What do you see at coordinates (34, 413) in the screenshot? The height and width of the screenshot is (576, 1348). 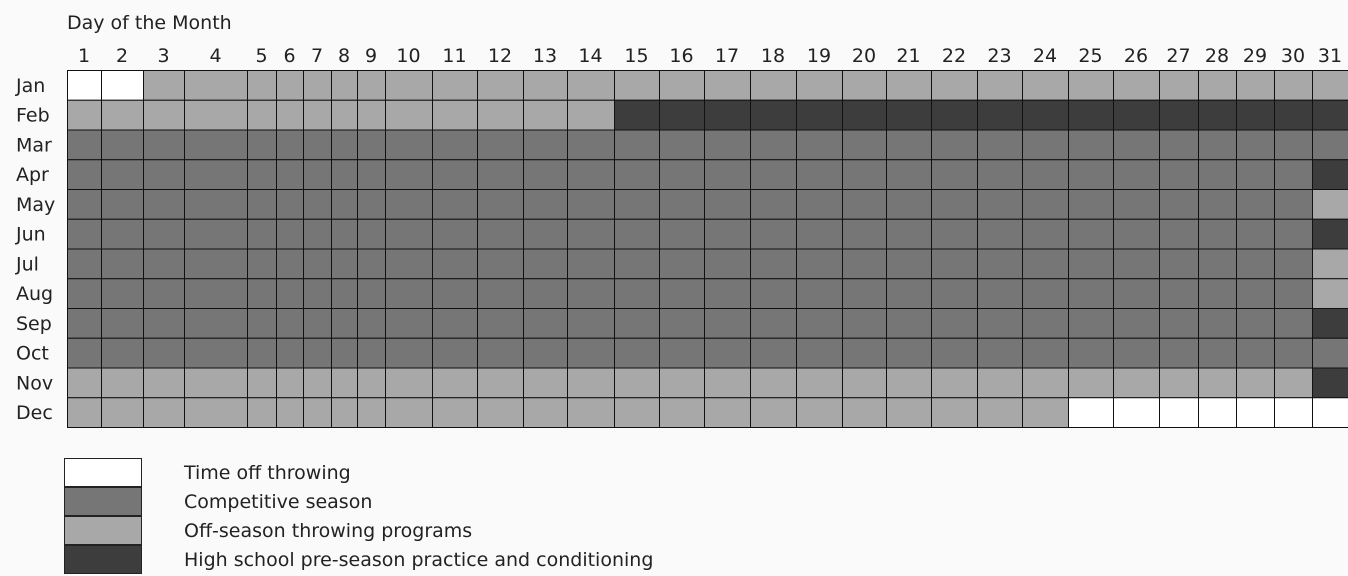 I see `month-label: Dec` at bounding box center [34, 413].